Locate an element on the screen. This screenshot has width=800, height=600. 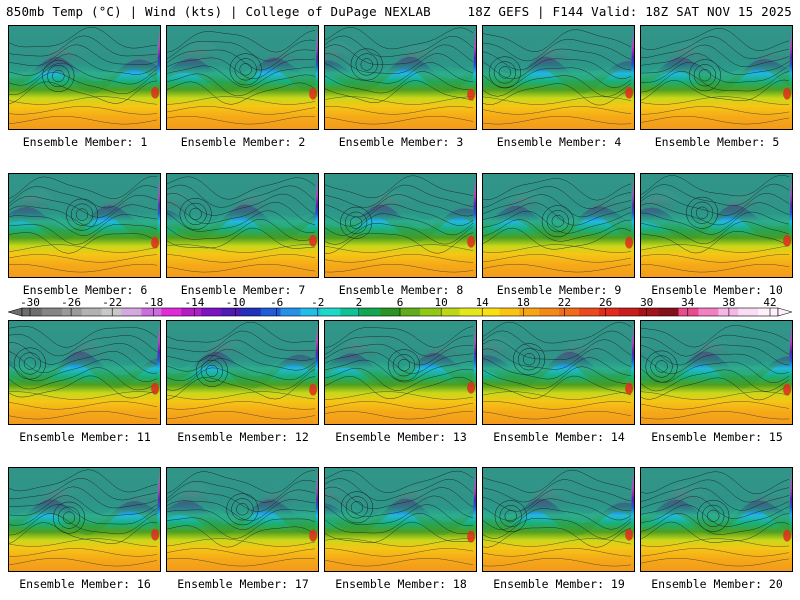
ensemble-member-caption: Ensemble Member: 13 is located at coordinates (401, 437).